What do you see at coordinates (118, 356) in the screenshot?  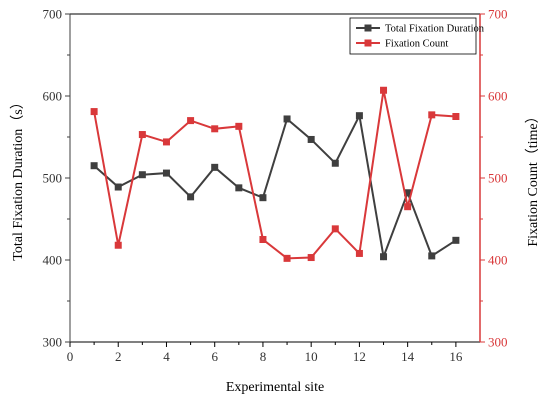 I see `x-tick-label: 2` at bounding box center [118, 356].